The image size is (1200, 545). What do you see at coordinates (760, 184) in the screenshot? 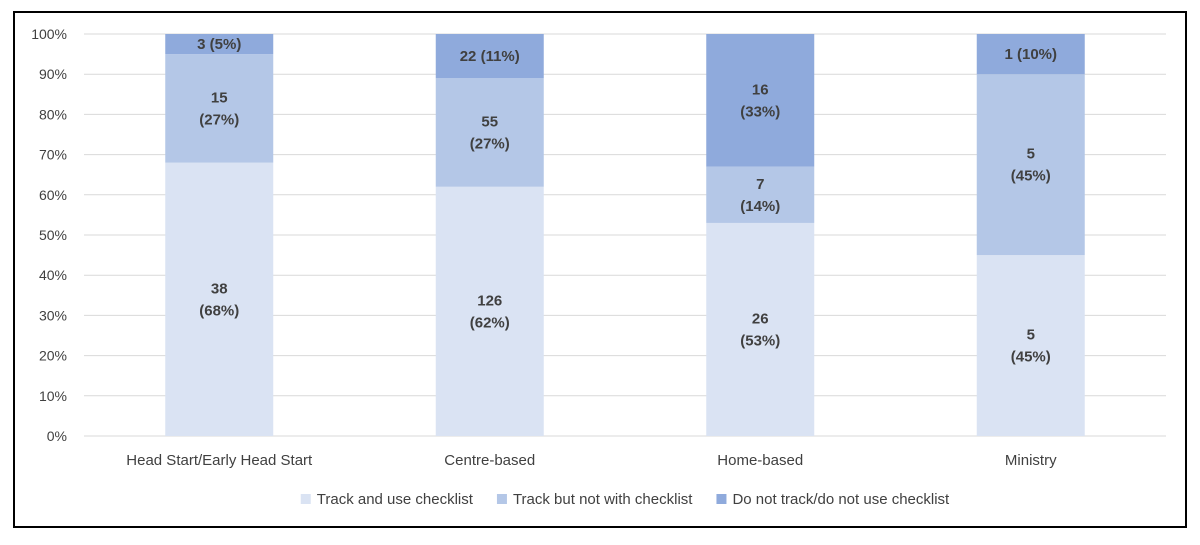
I see `data-label: 7` at bounding box center [760, 184].